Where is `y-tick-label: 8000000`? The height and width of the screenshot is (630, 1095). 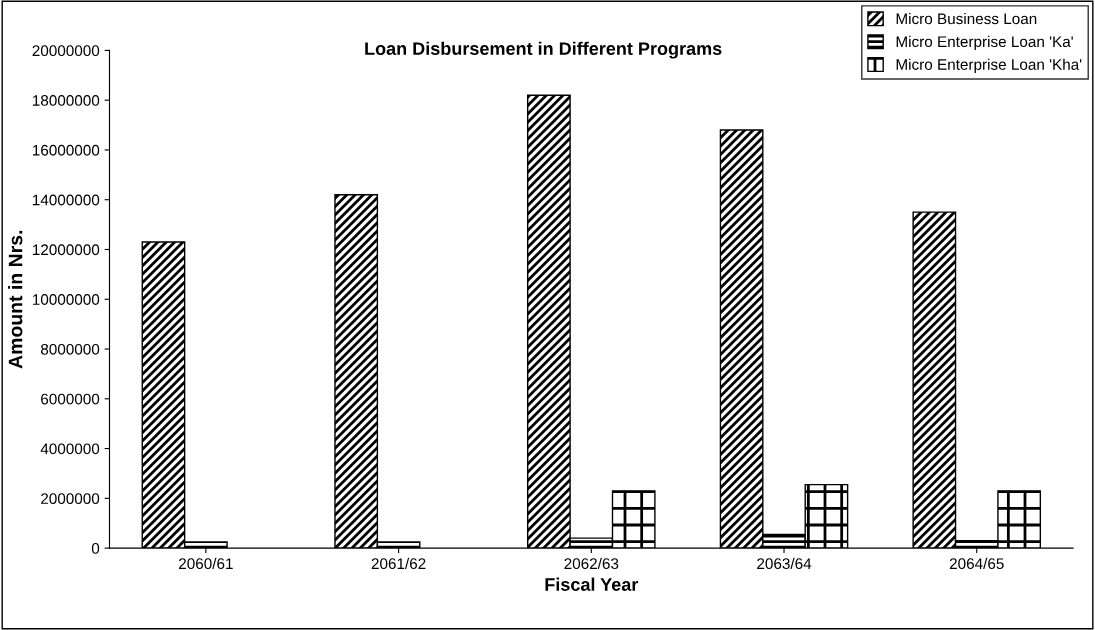 y-tick-label: 8000000 is located at coordinates (70, 349).